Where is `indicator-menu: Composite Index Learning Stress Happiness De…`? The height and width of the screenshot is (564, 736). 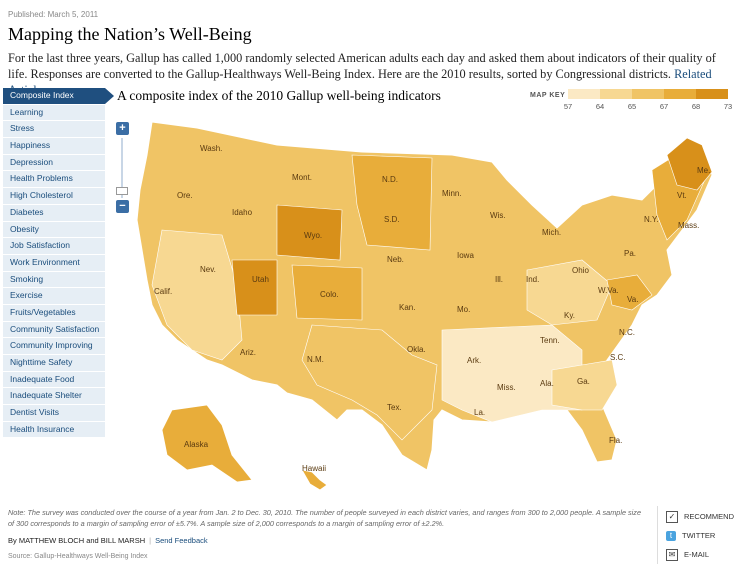
indicator-menu: Composite Index Learning Stress Happiness De… is located at coordinates (58, 263).